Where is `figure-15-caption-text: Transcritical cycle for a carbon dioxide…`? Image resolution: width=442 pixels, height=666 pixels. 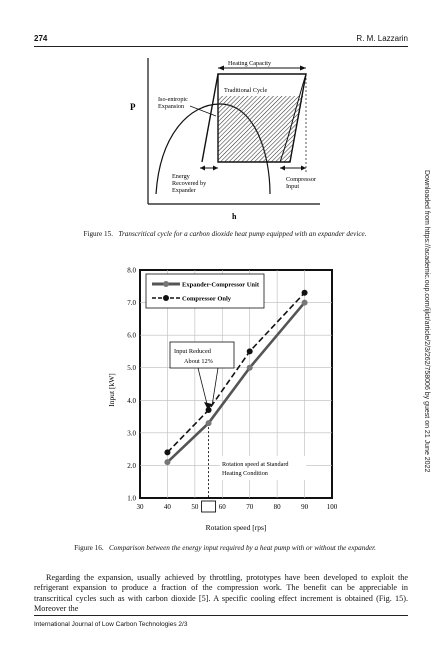 figure-15-caption-text: Transcritical cycle for a carbon dioxide… is located at coordinates (242, 234).